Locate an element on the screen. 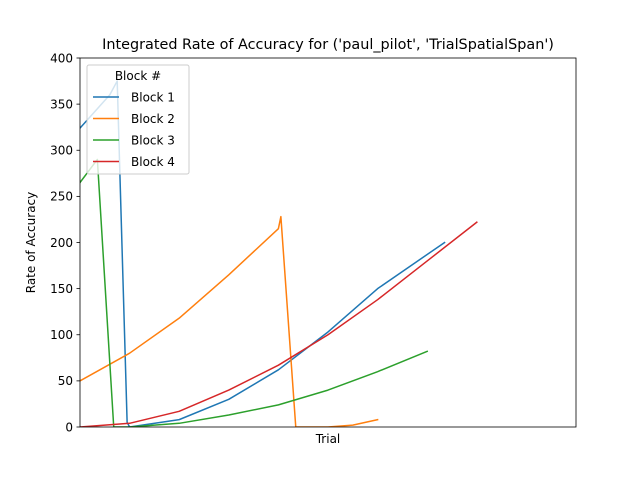 Image resolution: width=640 pixels, height=480 pixels. y-tick-label: 200 is located at coordinates (61, 243).